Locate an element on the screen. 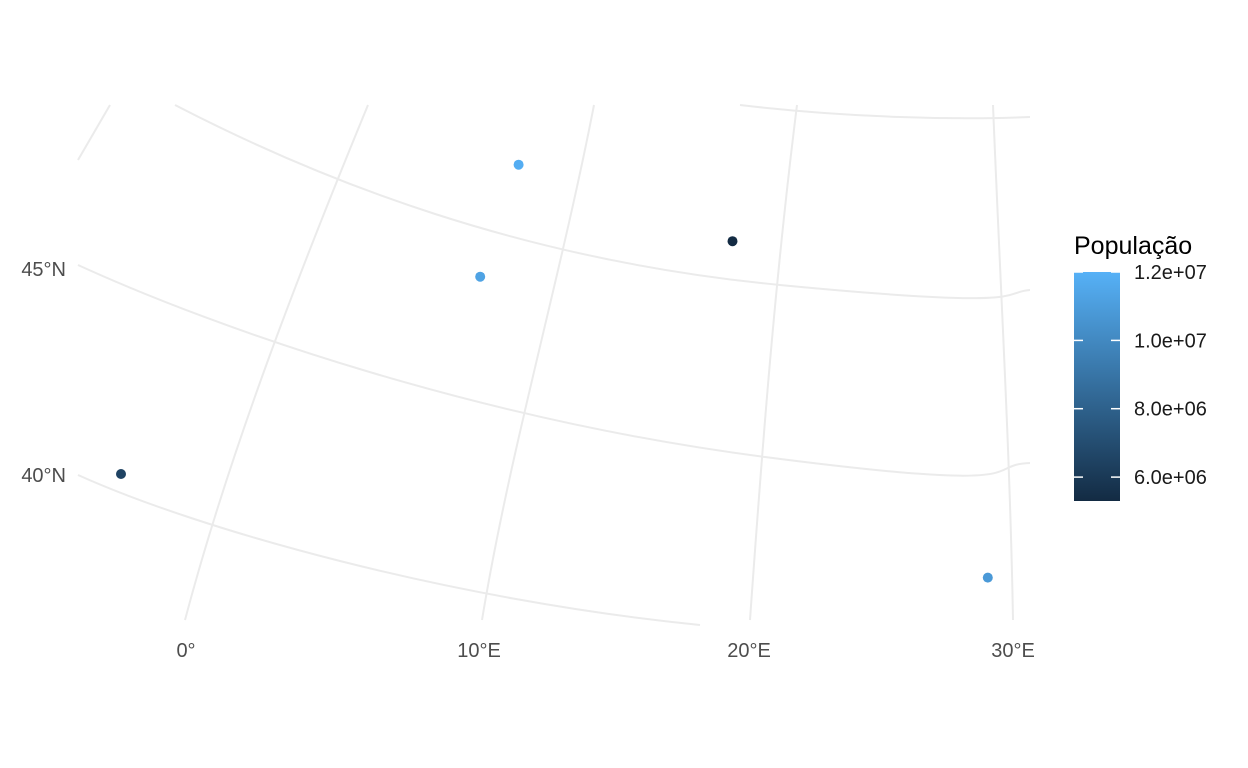 This screenshot has width=1248, height=768. legend-ticks: 1.2e+07 1.0e+07 8.0e+06 6.0e+06 is located at coordinates (1140, 375).